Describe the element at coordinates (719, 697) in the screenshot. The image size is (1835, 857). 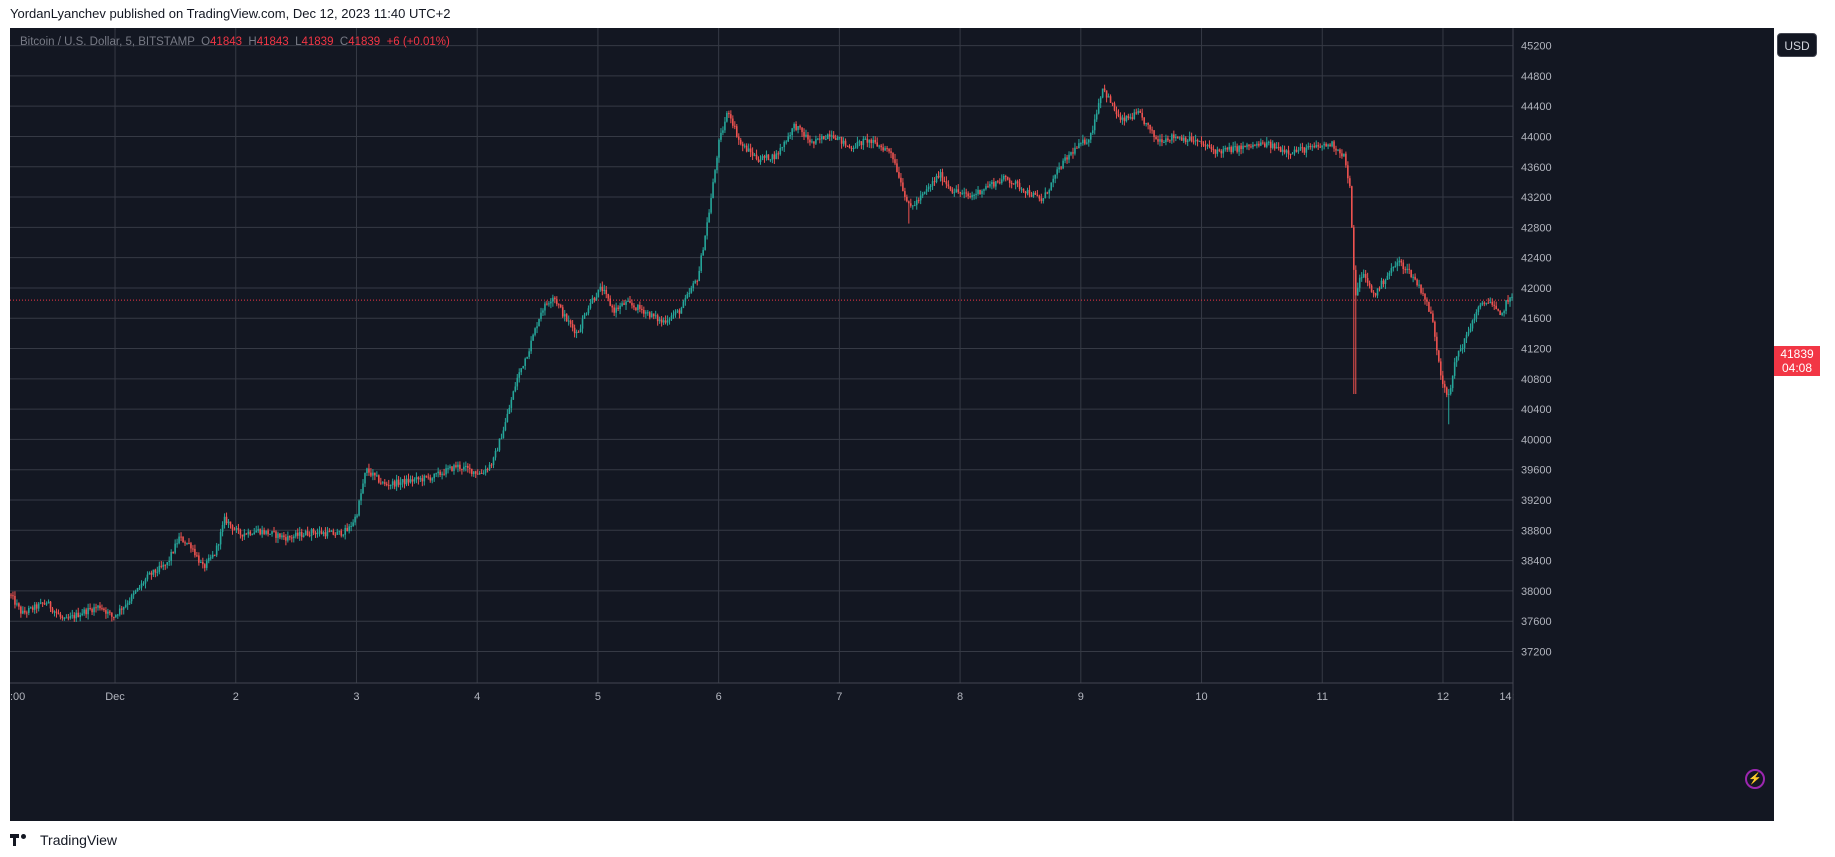
I see `x-tick-label: 6` at that location.